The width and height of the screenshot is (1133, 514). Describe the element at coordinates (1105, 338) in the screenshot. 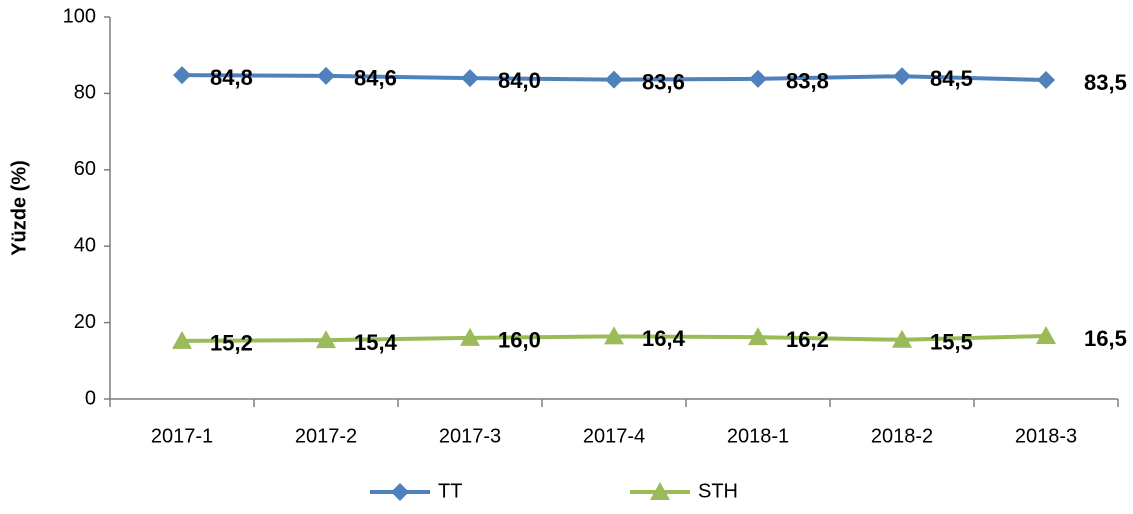

I see `data-label: 16,5` at that location.